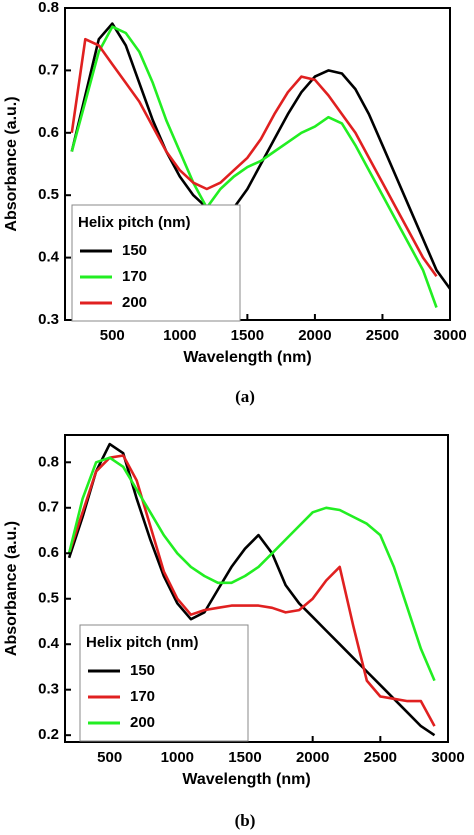  I want to click on y-tick-label: 0.2, so click(48, 734).